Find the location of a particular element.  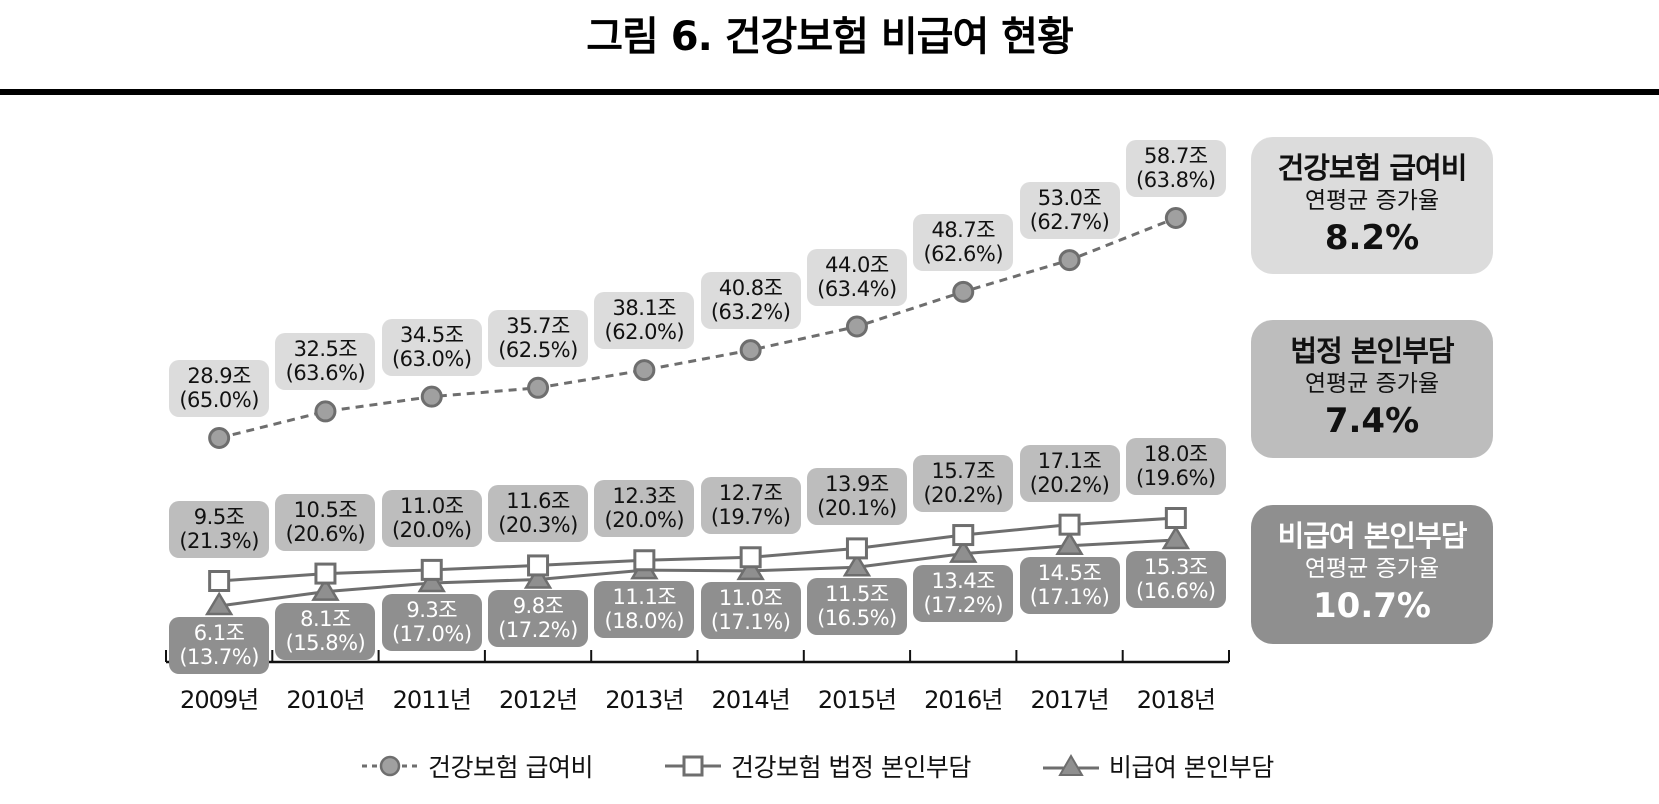

data-label-value: 15.3조 is located at coordinates (1176, 567).